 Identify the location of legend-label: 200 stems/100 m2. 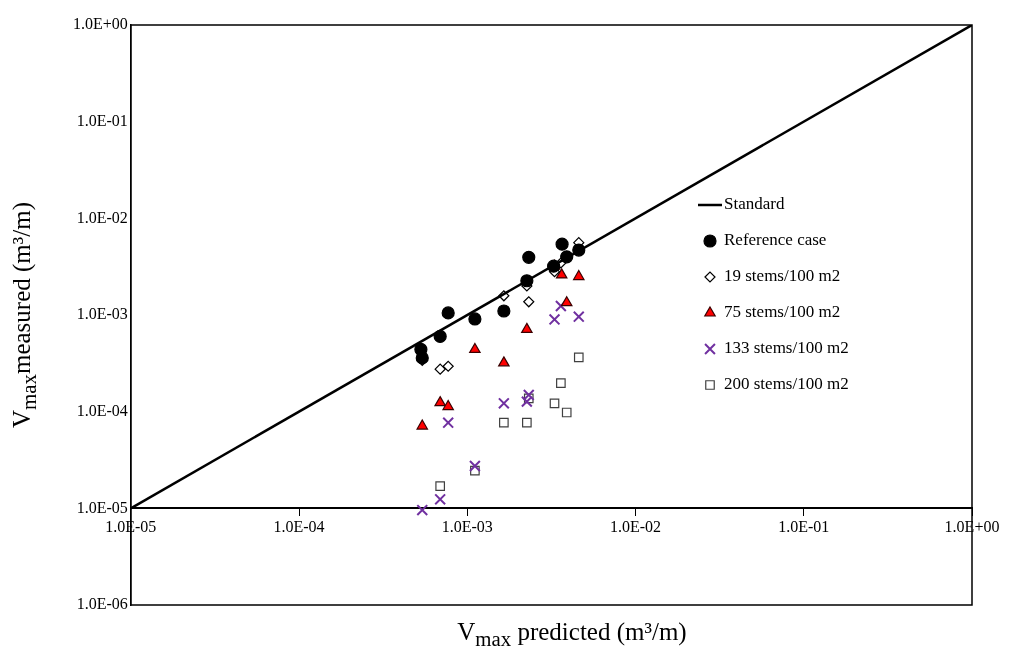
(786, 384).